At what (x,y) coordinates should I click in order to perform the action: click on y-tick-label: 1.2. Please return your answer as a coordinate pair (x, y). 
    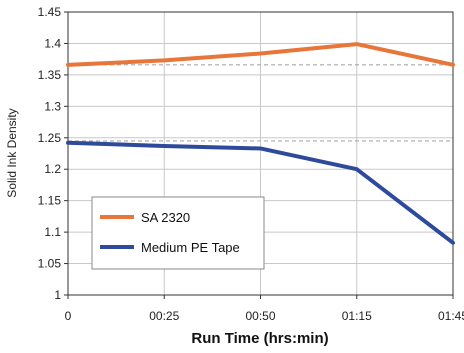
    Looking at the image, I should click on (52, 169).